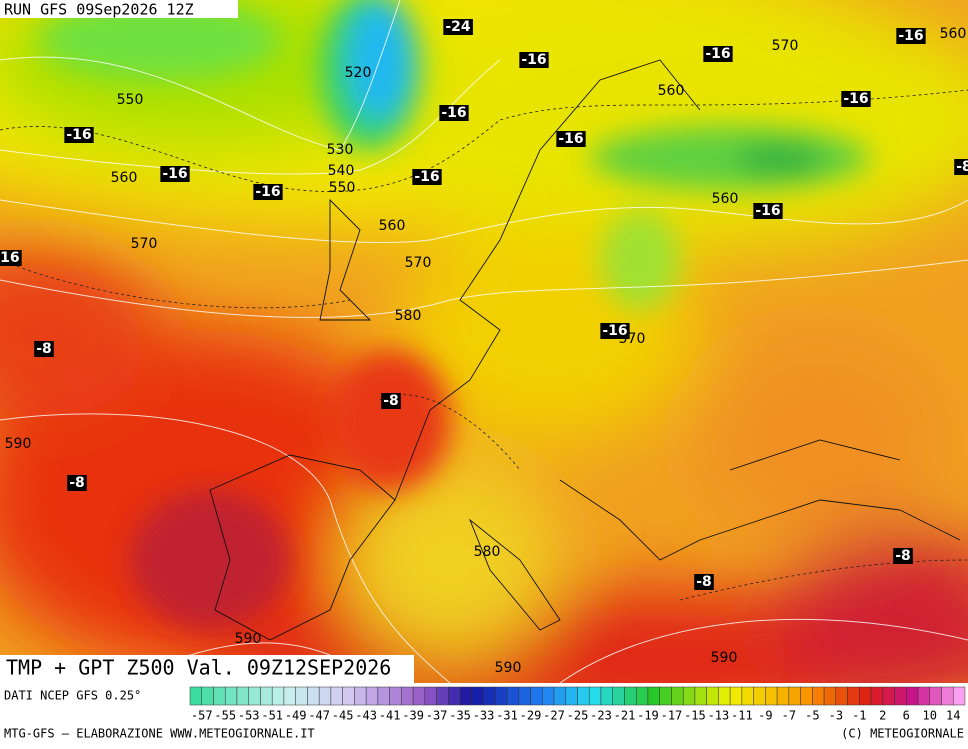 The height and width of the screenshot is (749, 968). What do you see at coordinates (343, 716) in the screenshot?
I see `legend-label: -45` at bounding box center [343, 716].